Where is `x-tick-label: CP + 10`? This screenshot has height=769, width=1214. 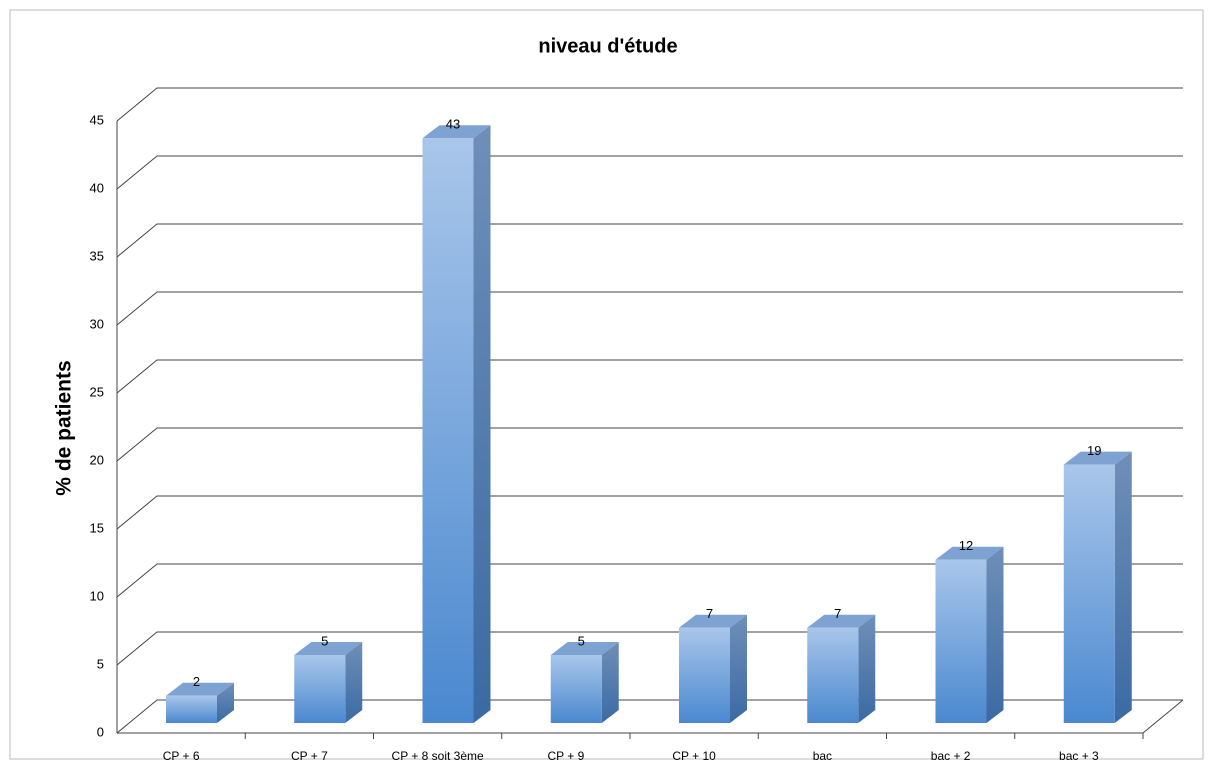 x-tick-label: CP + 10 is located at coordinates (694, 756).